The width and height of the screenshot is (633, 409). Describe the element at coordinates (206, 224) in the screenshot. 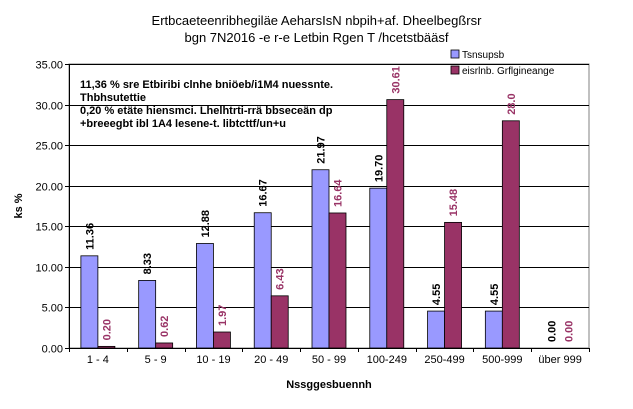

I see `data-label: 12.88` at that location.